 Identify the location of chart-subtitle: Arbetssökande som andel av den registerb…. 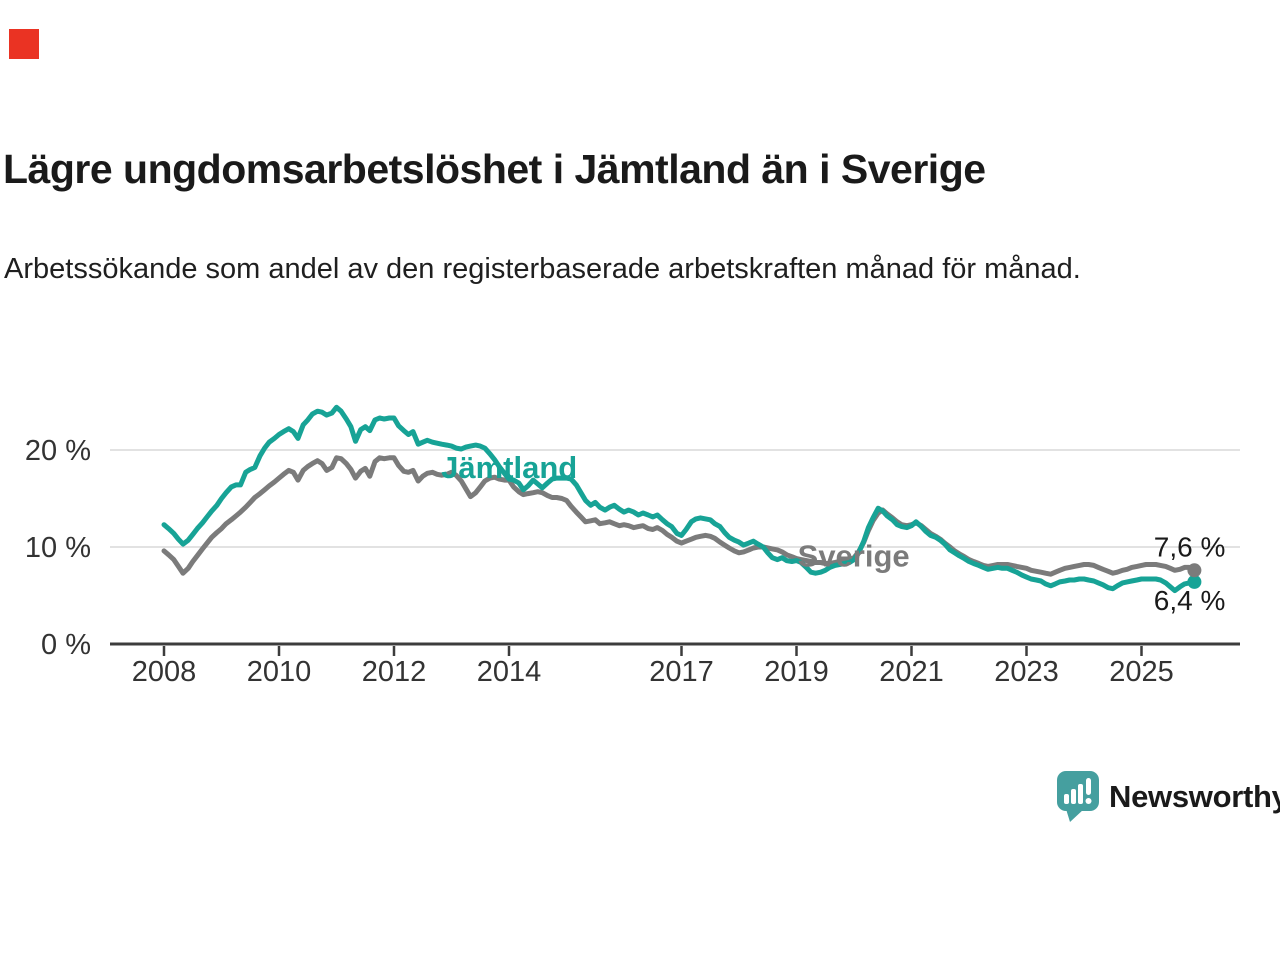
(542, 269).